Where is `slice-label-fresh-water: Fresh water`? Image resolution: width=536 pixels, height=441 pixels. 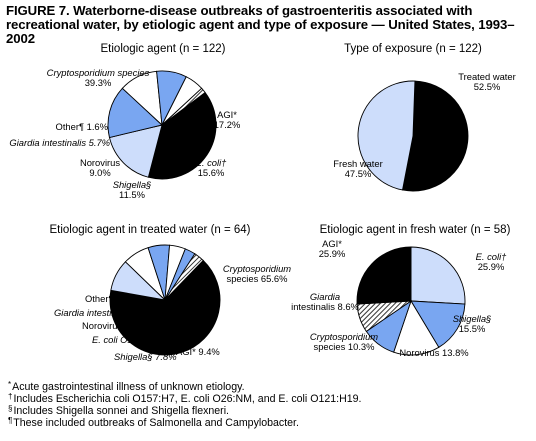 slice-label-fresh-water: Fresh water is located at coordinates (358, 163).